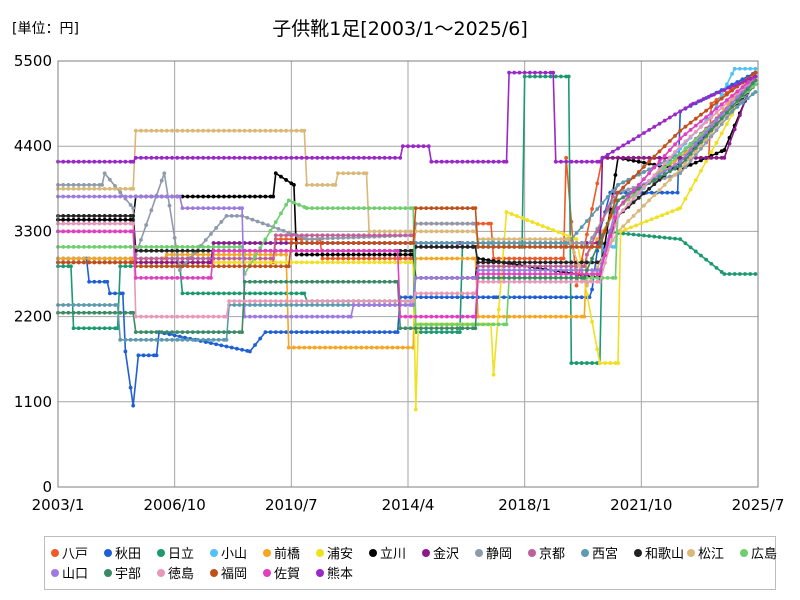 The height and width of the screenshot is (600, 800). I want to click on legend-item: 熊本, so click(334, 572).